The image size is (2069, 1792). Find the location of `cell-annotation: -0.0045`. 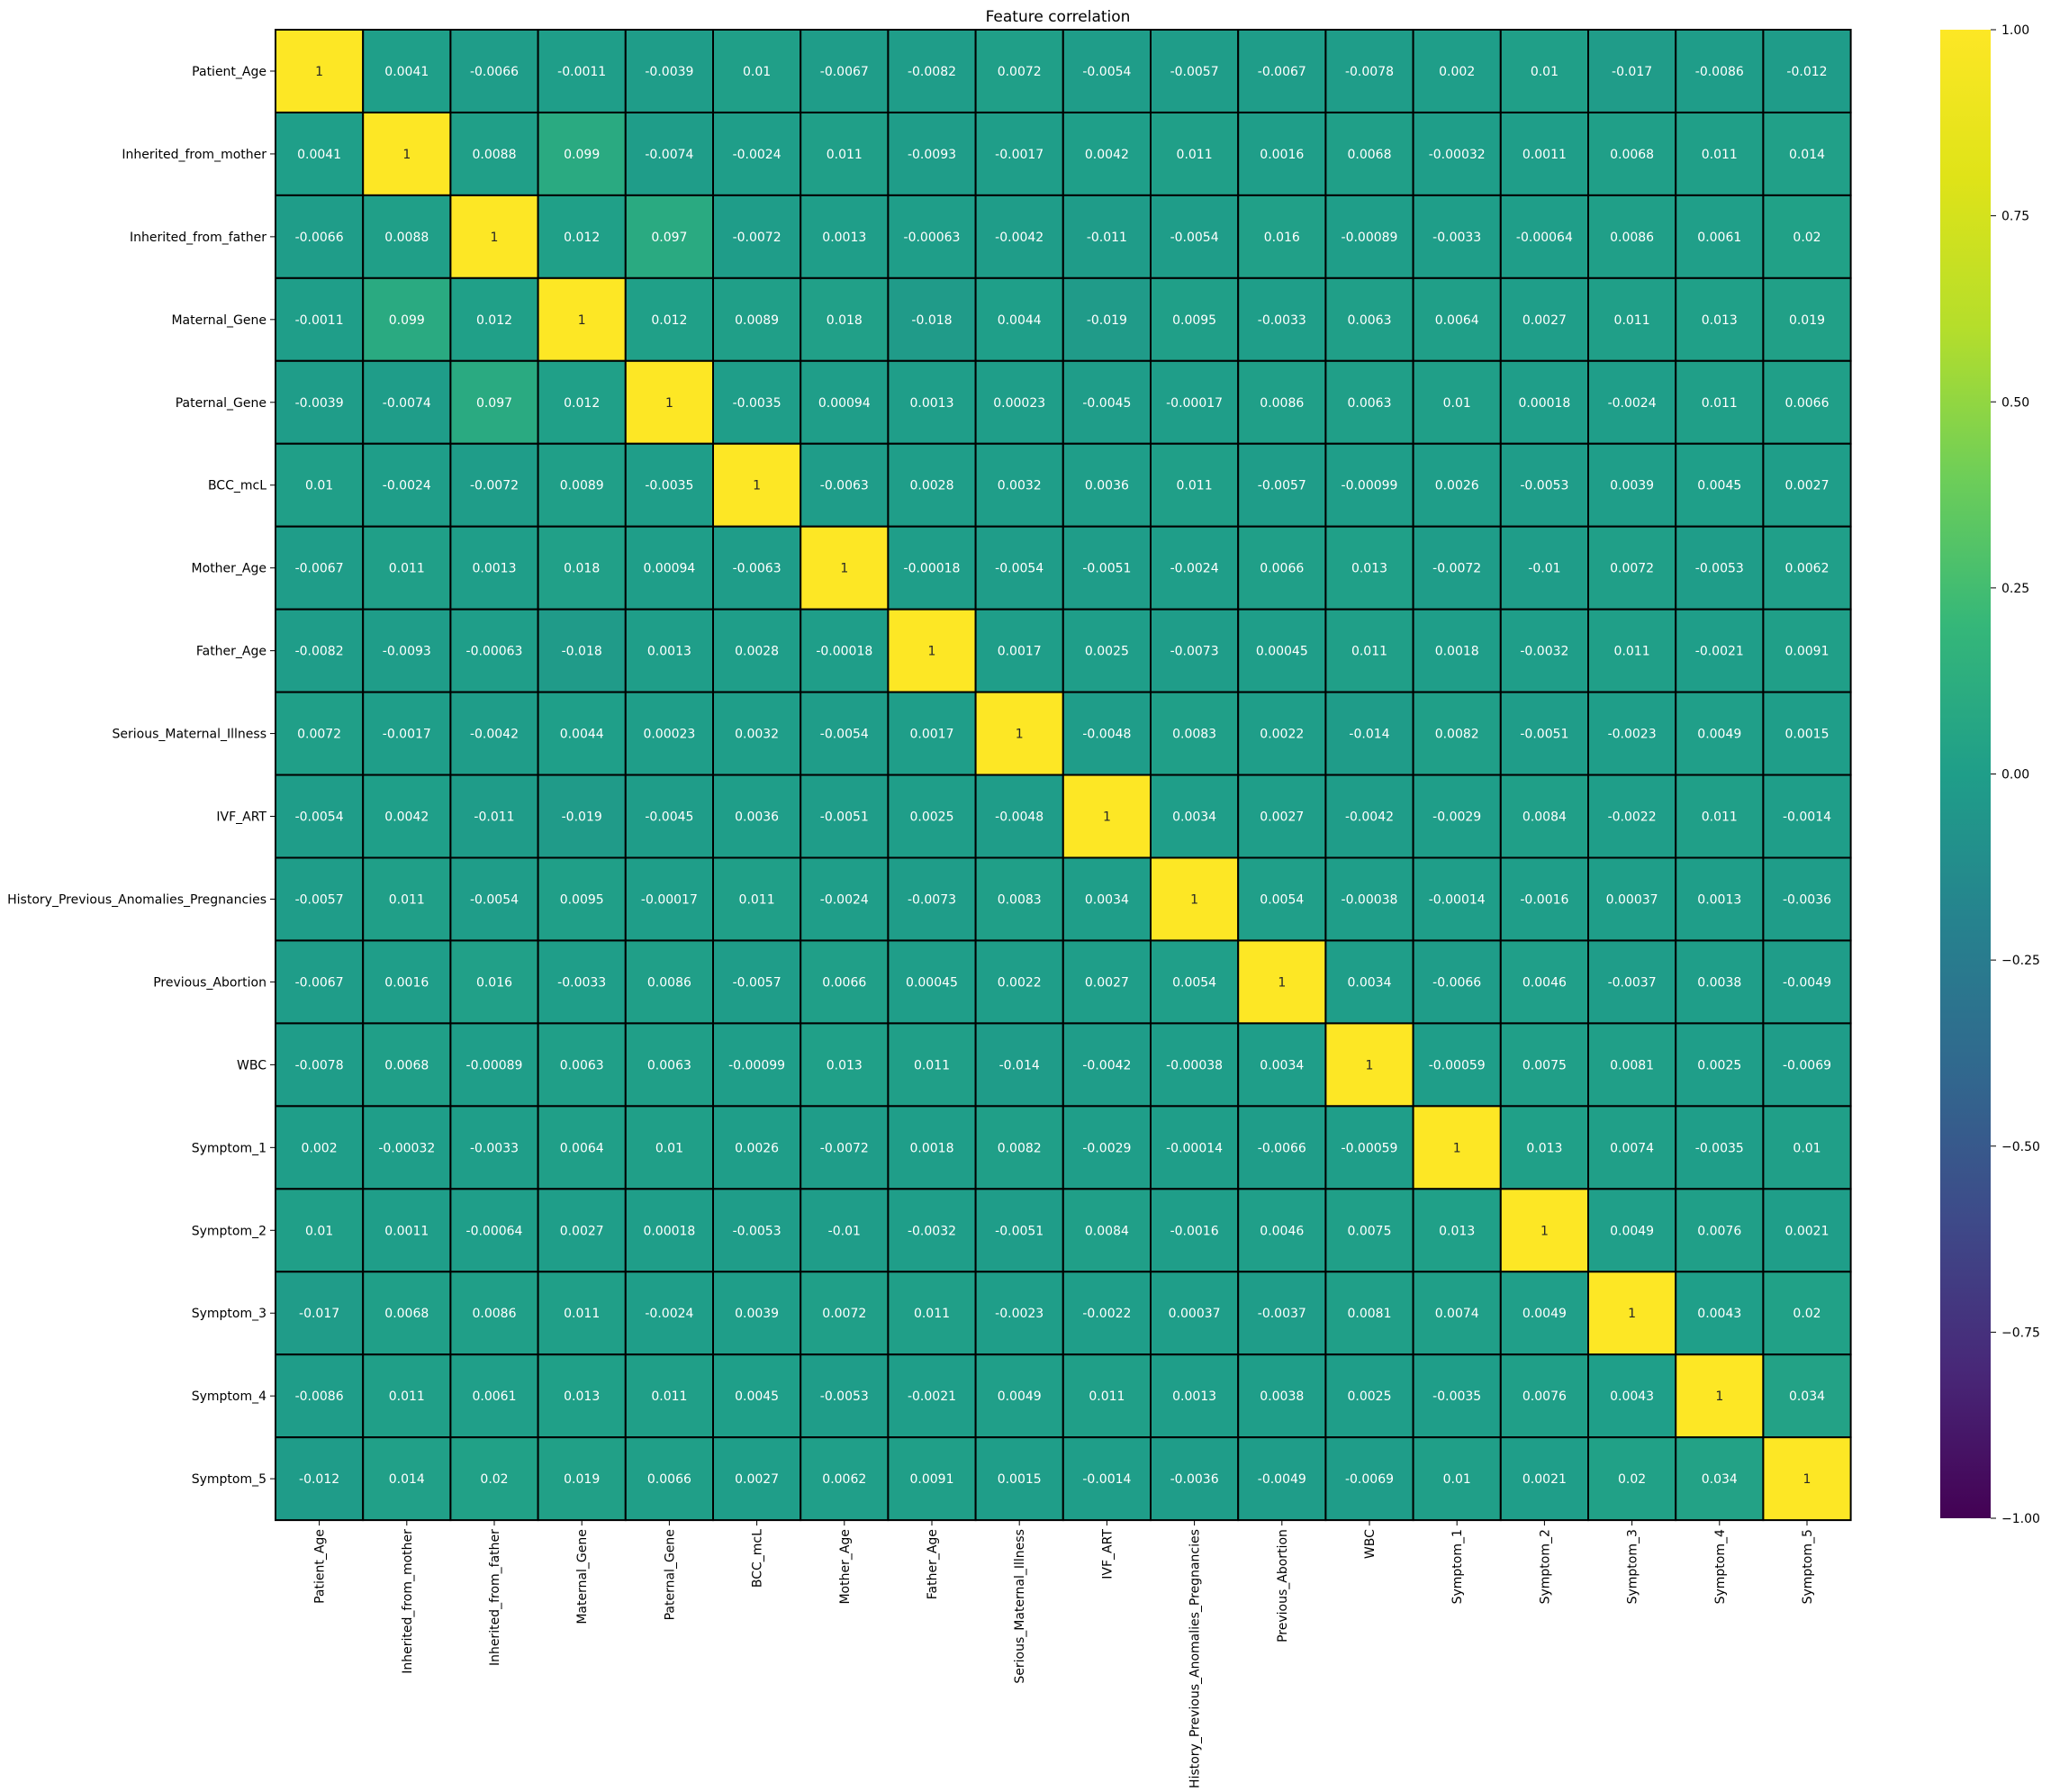

cell-annotation: -0.0045 is located at coordinates (669, 817).